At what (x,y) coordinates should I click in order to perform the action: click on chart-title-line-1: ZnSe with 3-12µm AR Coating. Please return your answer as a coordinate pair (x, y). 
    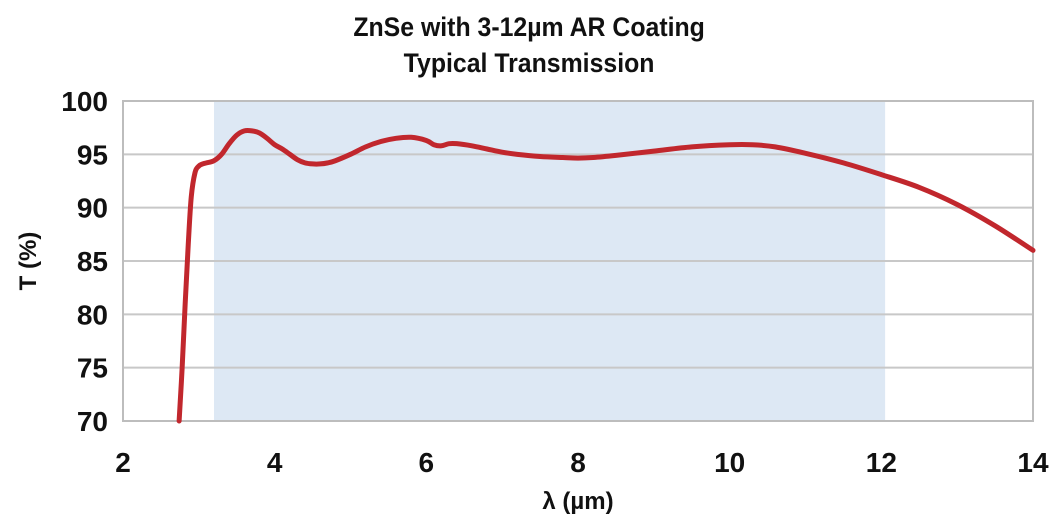
    Looking at the image, I should click on (529, 27).